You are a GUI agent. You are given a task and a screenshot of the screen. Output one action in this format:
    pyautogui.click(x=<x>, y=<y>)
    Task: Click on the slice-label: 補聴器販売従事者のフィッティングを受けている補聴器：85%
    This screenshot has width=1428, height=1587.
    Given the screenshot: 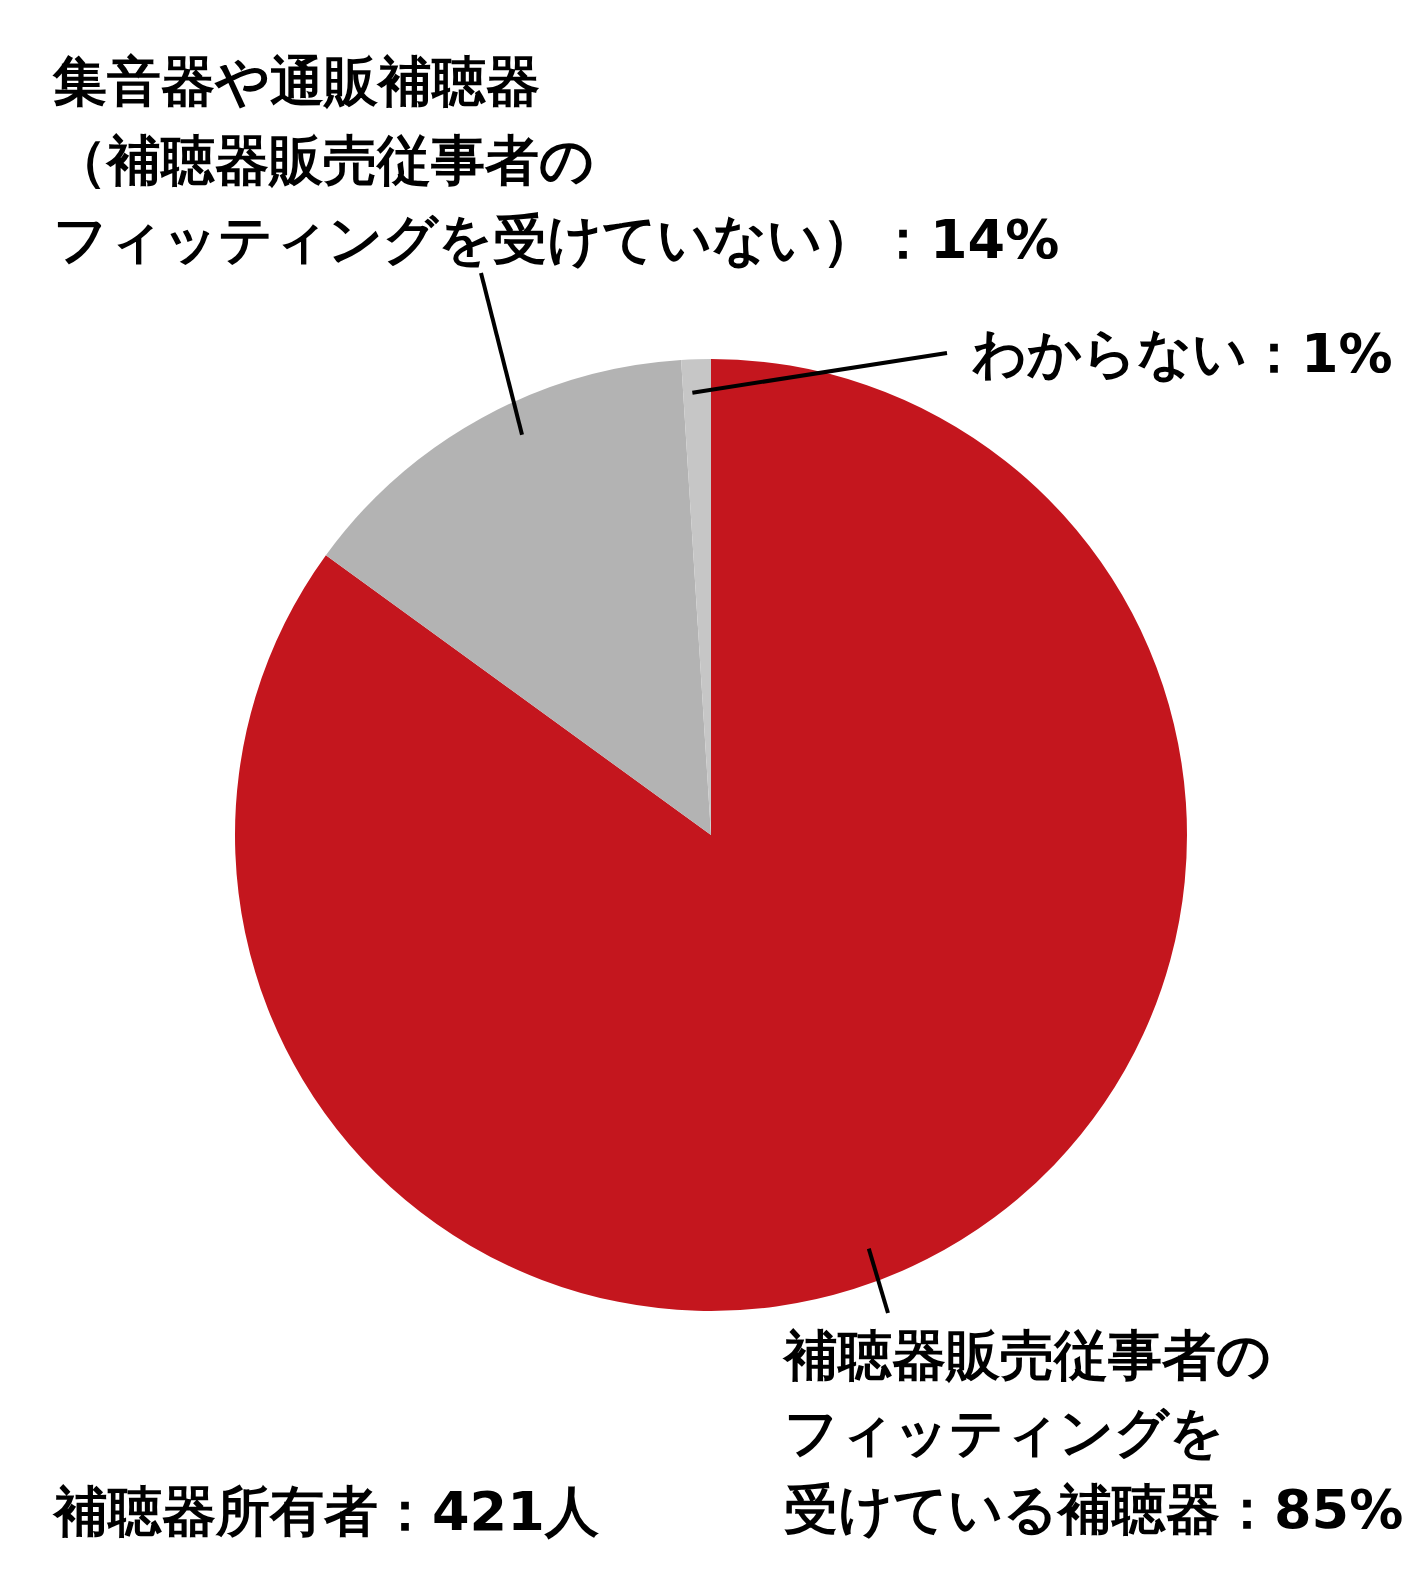 What is the action you would take?
    pyautogui.click(x=1094, y=1433)
    